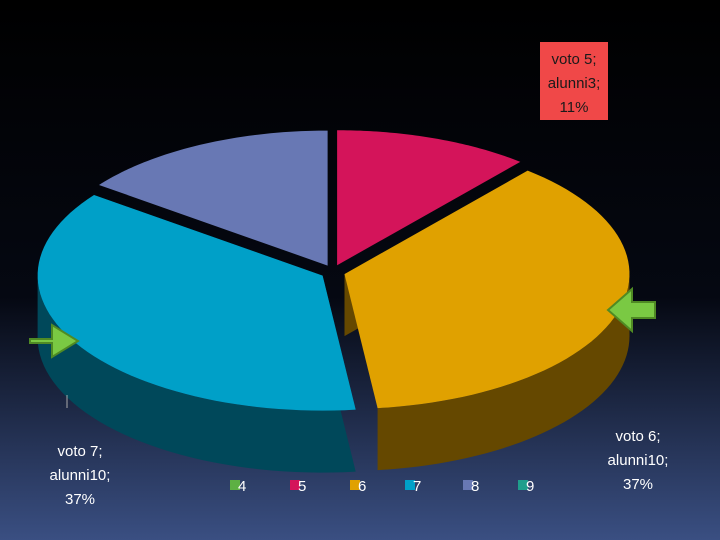  What do you see at coordinates (302, 486) in the screenshot?
I see `legend-label: 5` at bounding box center [302, 486].